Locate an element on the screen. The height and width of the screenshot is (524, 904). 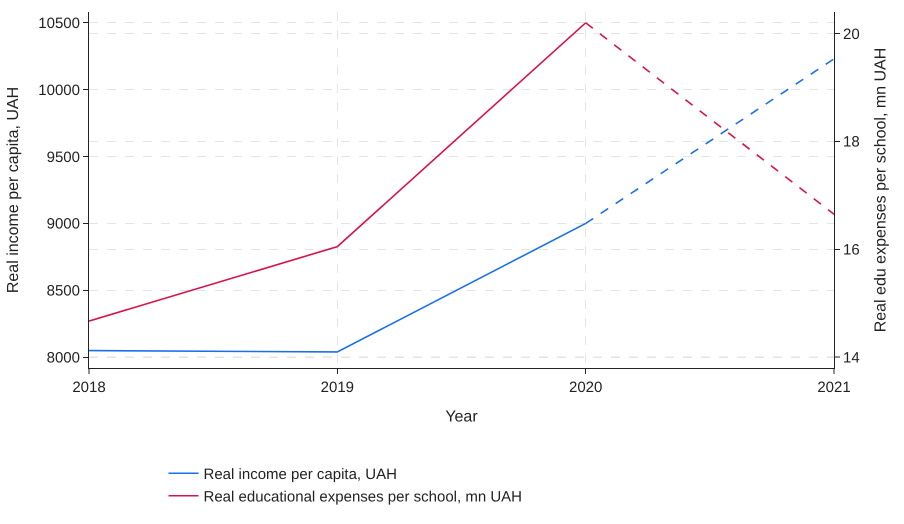
y-tick-label: 9500 is located at coordinates (63, 157).